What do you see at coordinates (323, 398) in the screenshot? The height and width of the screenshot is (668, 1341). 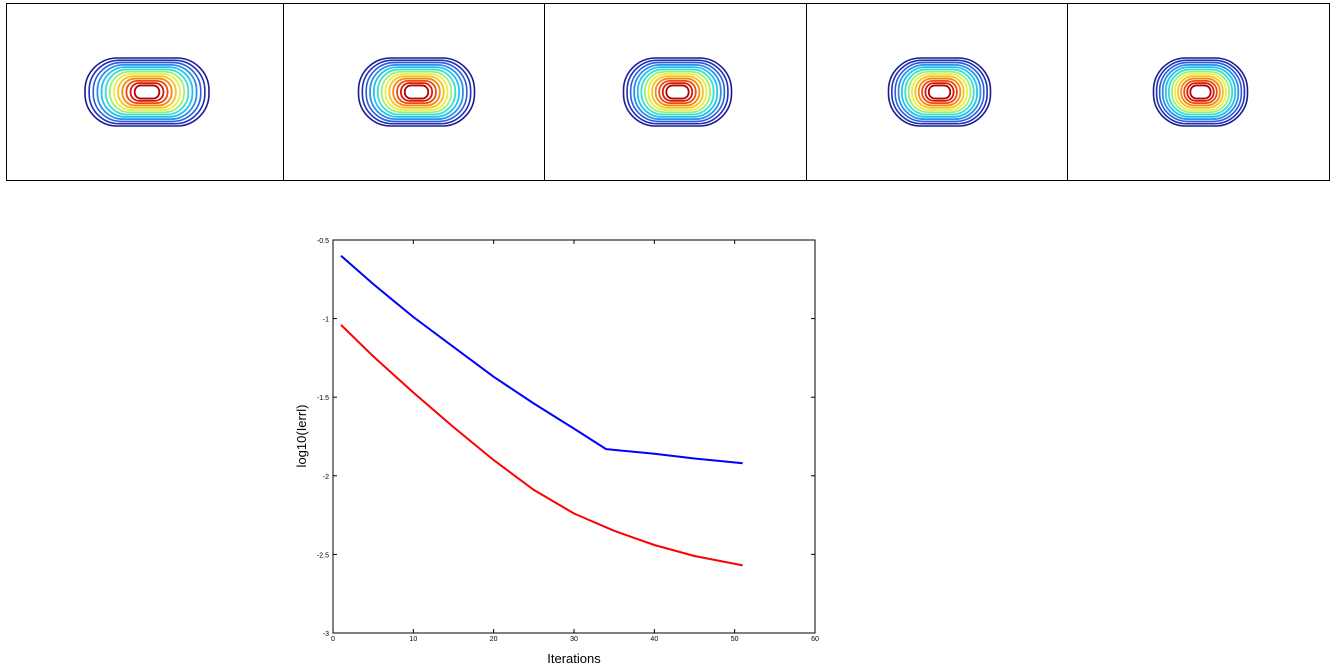 I see `y-tick-label: -1.5` at bounding box center [323, 398].